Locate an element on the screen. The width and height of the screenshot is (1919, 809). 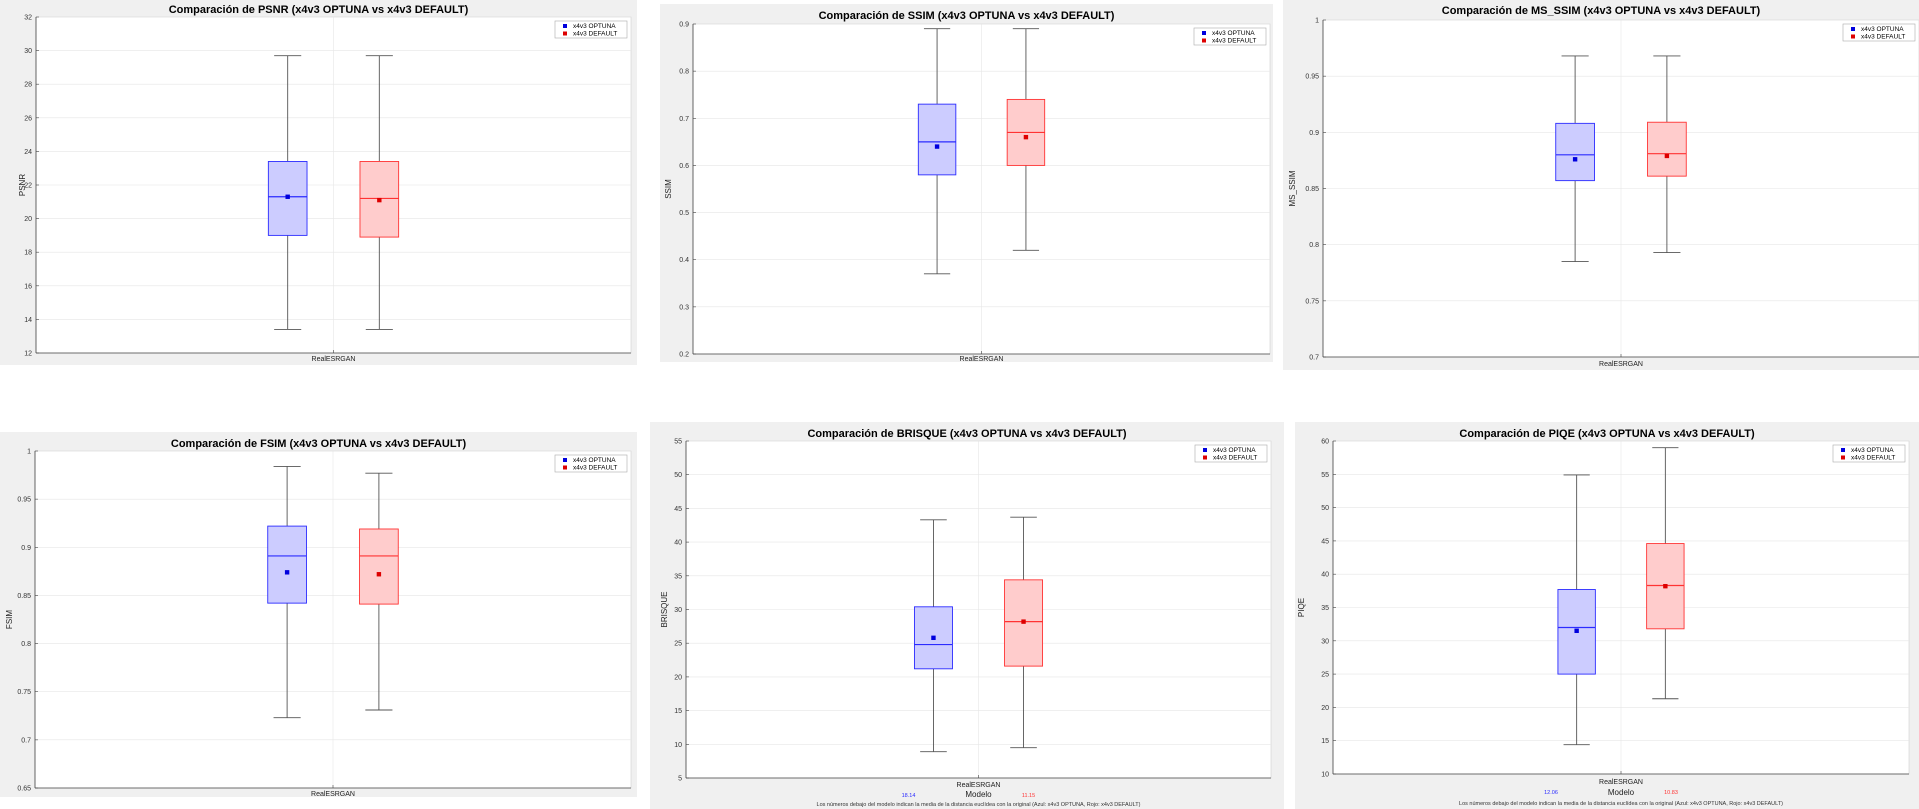
distance-optuna: 12.06 is located at coordinates (1551, 793).